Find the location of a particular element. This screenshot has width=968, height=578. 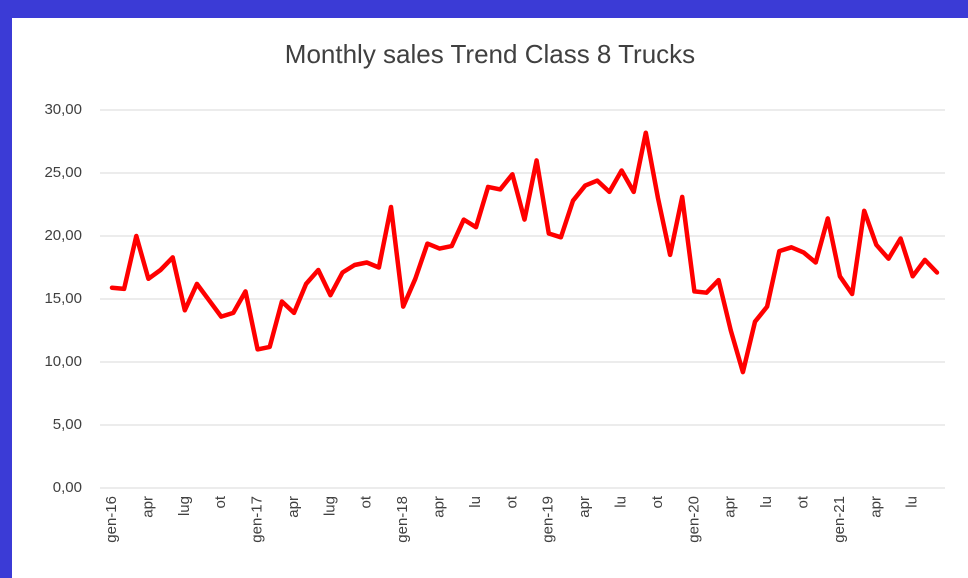

x-tick-label: gen-20 is located at coordinates (693, 519).